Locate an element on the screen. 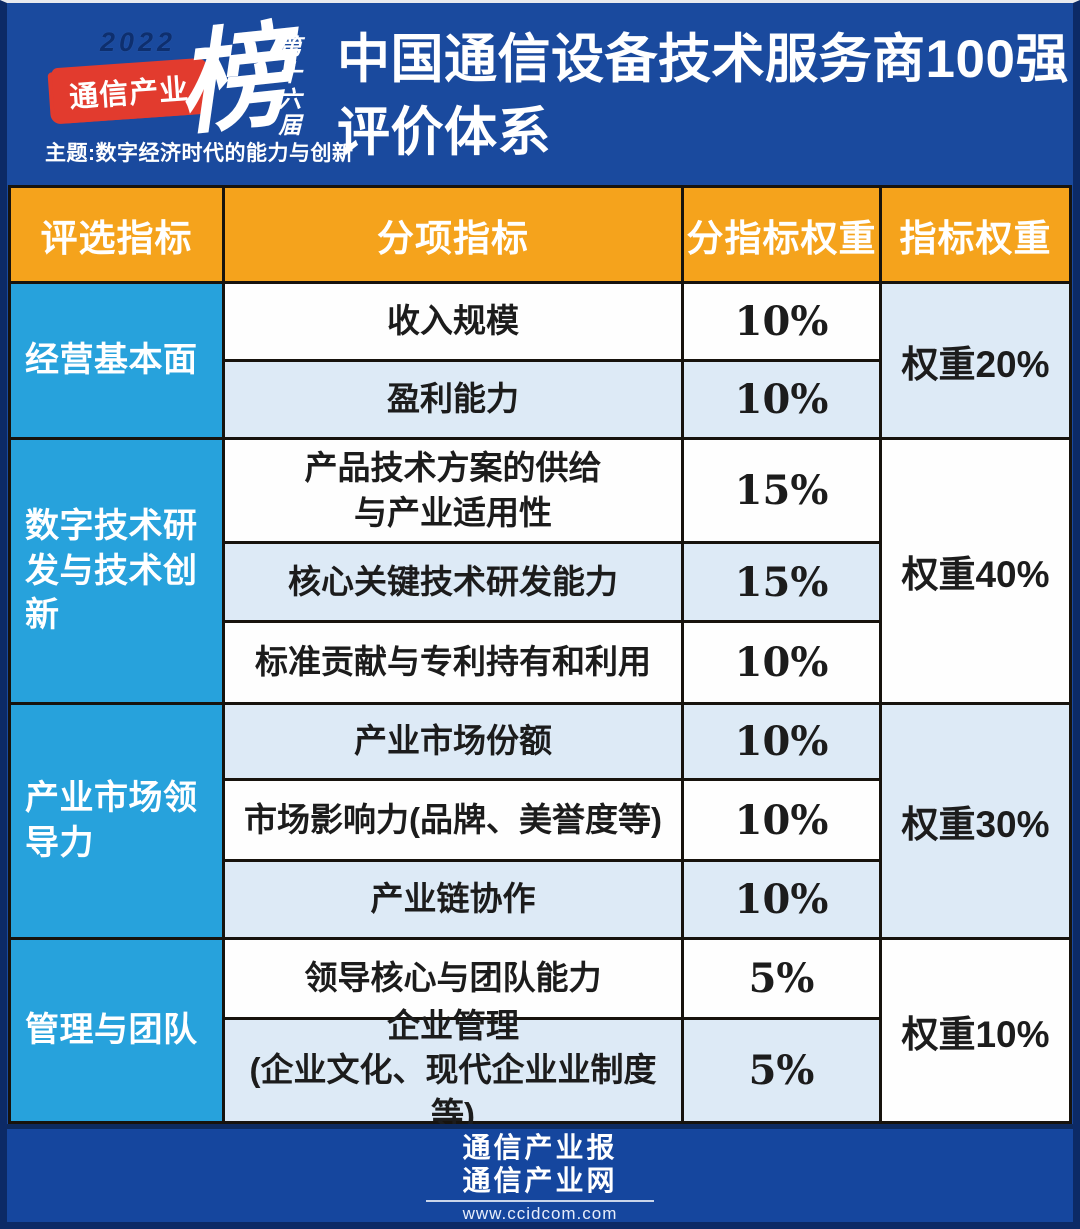 This screenshot has height=1229, width=1080. logo-brand-text: 通信产业 is located at coordinates (129, 94).